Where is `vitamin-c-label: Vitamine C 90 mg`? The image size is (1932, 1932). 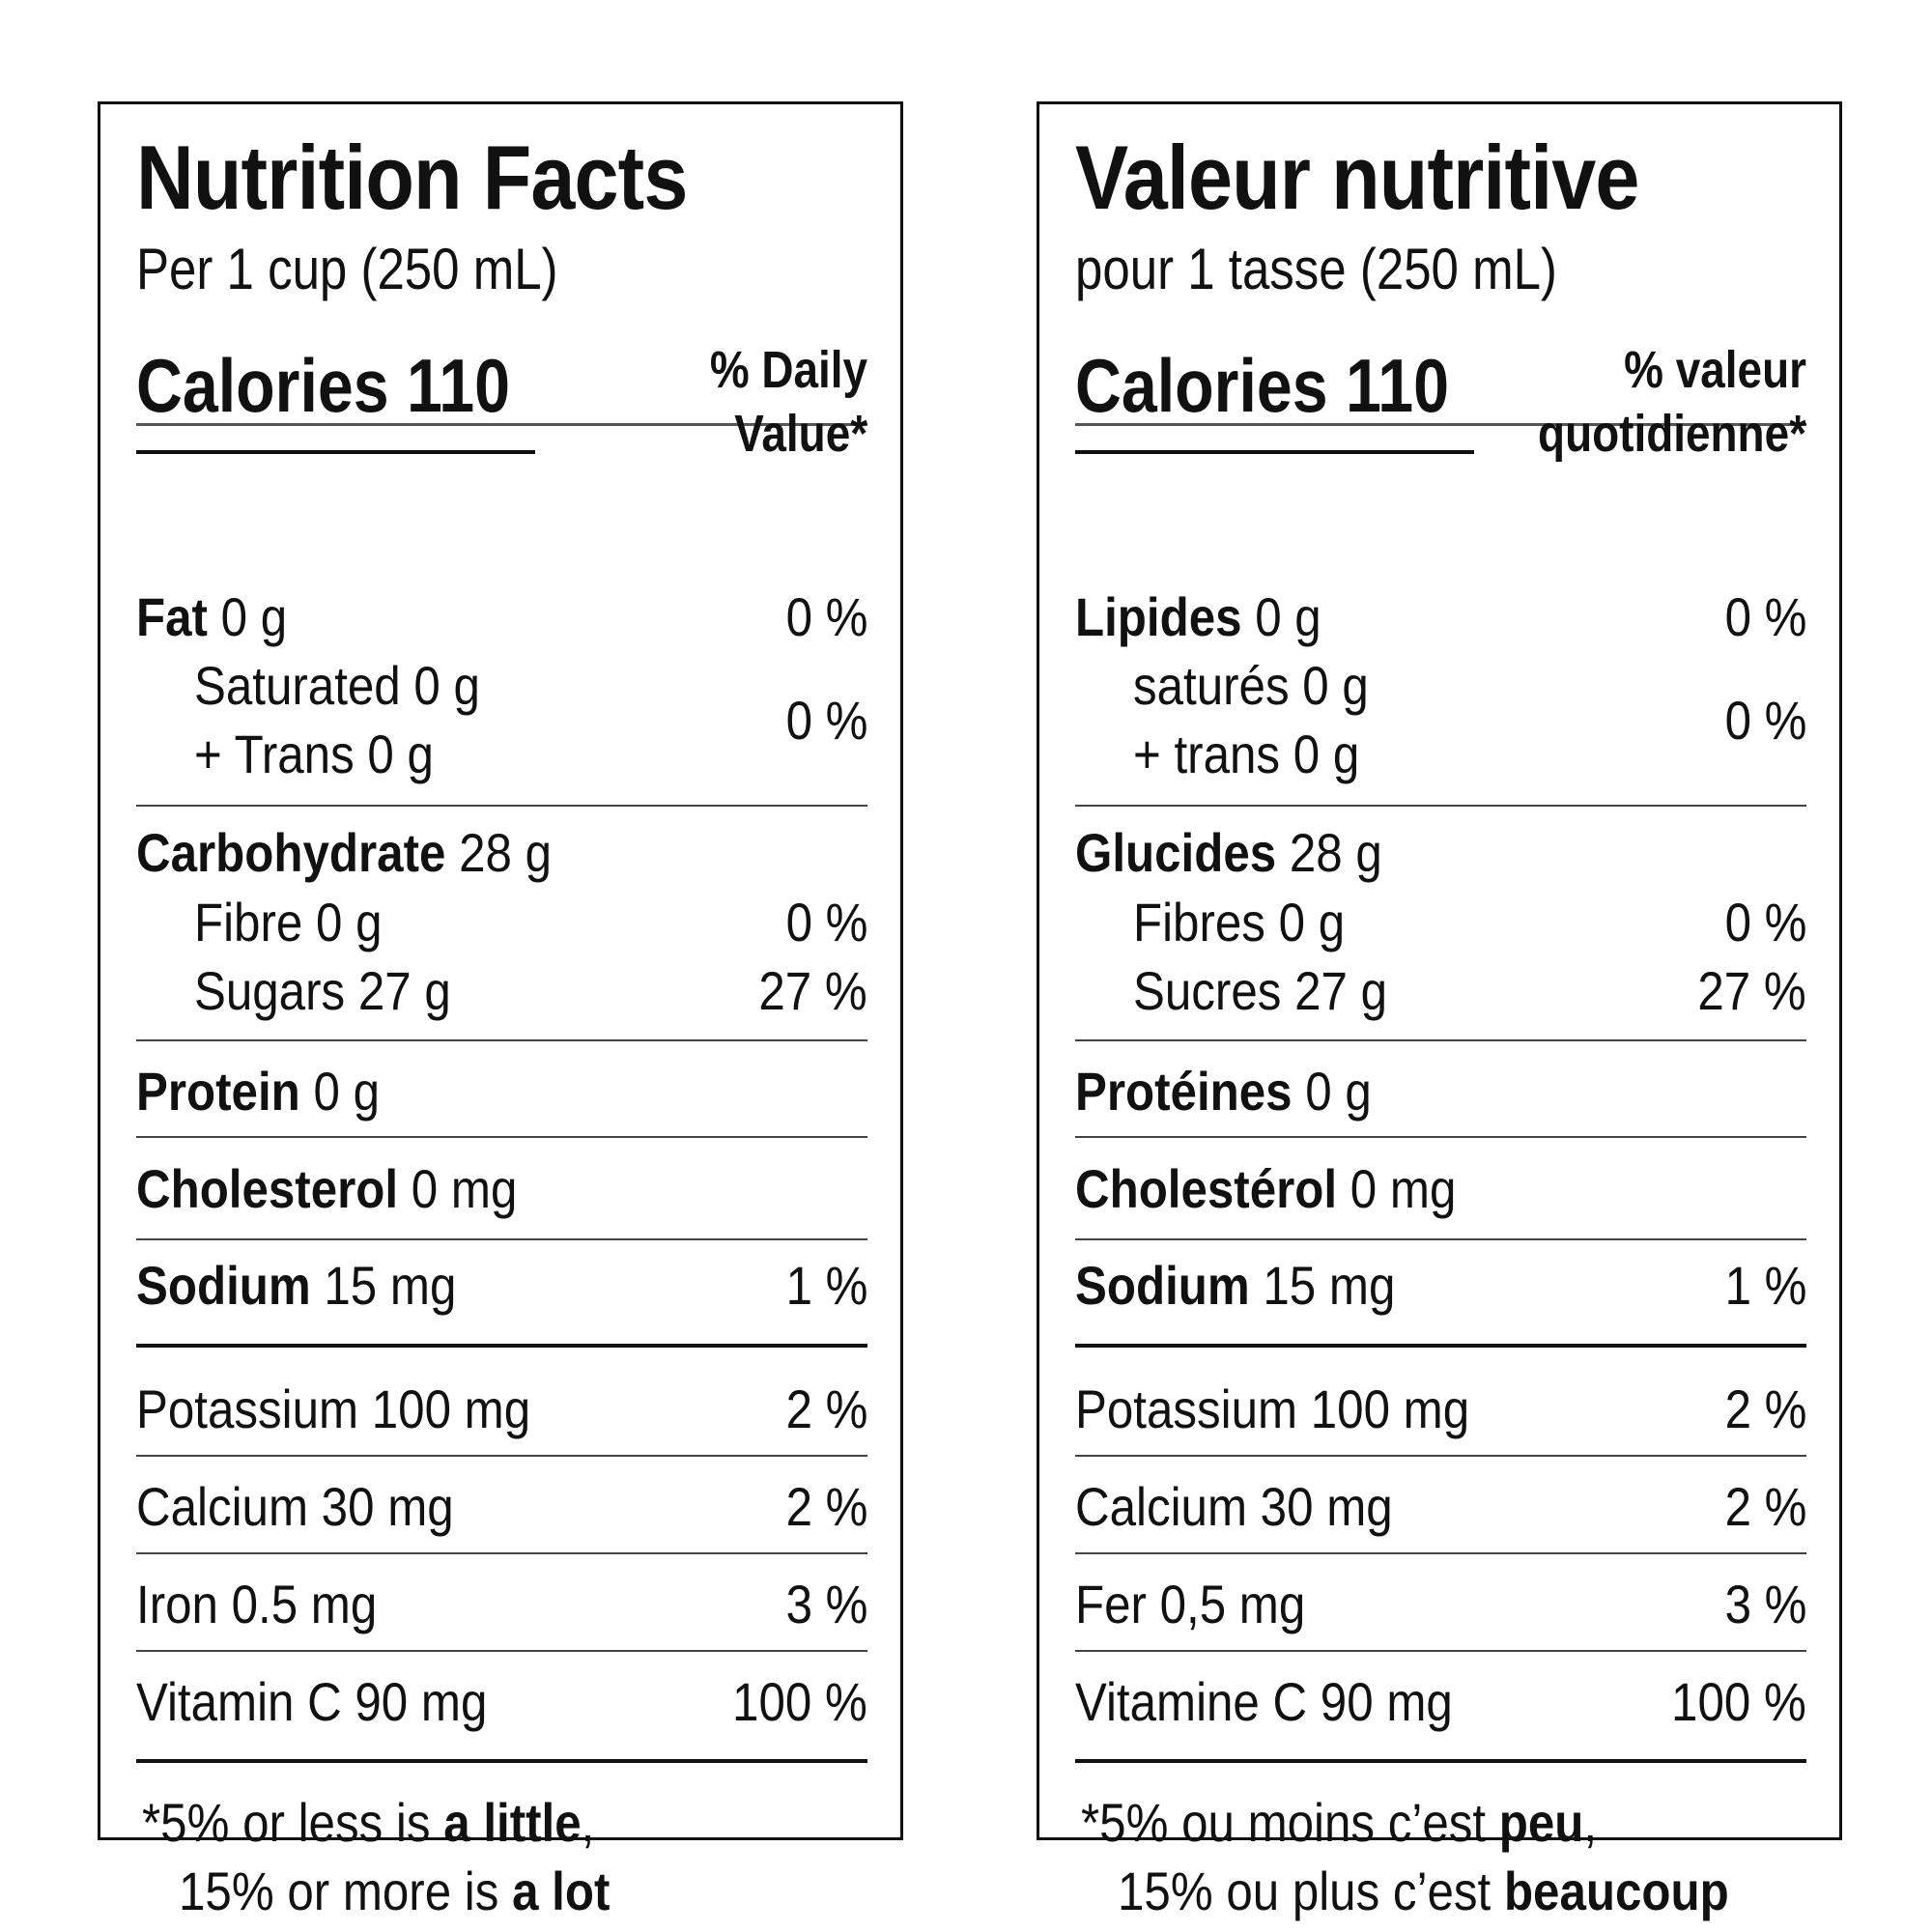 vitamin-c-label: Vitamine C 90 mg is located at coordinates (1264, 1701).